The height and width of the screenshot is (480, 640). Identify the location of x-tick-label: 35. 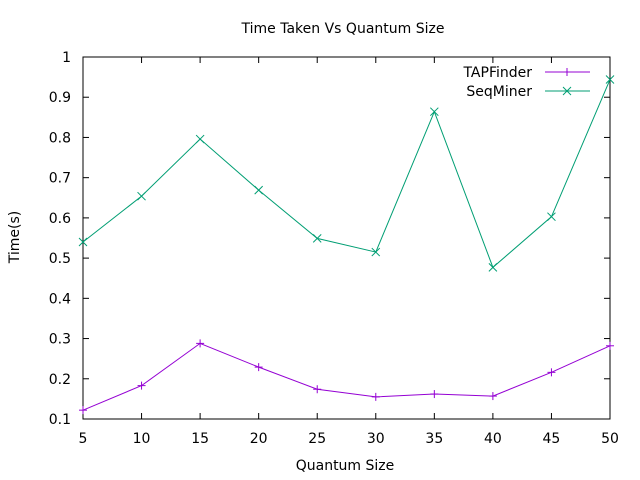
(434, 439).